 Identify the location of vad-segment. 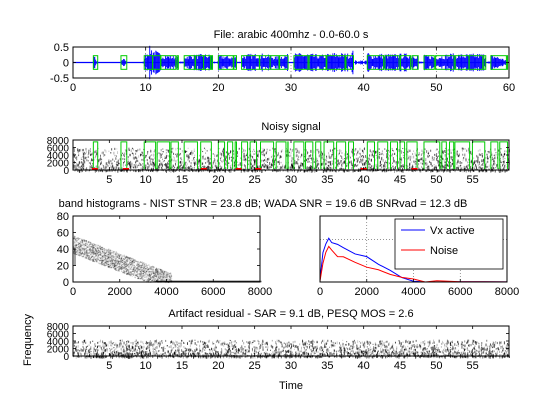
(95, 62).